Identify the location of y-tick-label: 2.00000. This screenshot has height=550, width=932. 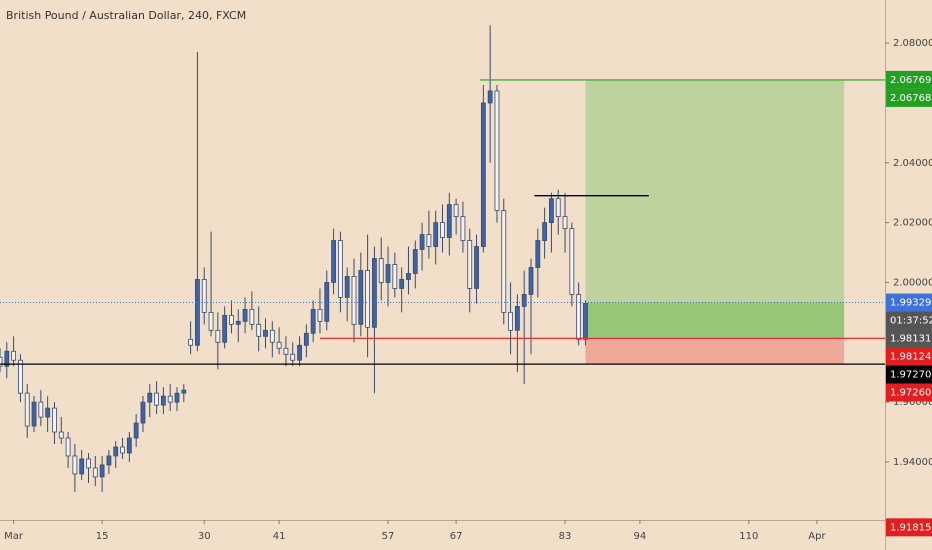
(912, 282).